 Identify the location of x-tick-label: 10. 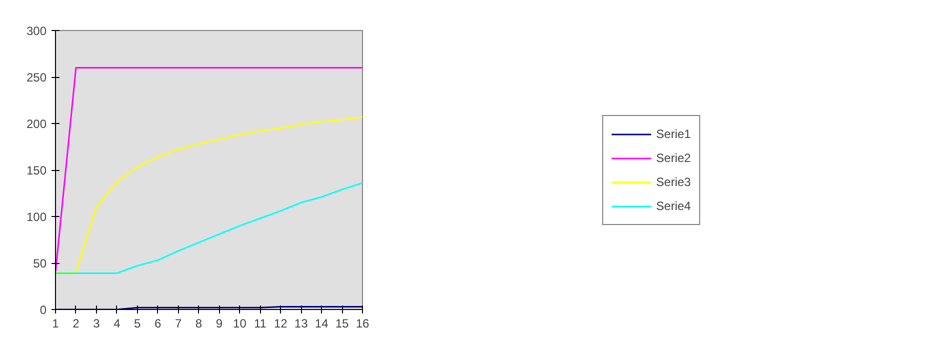
(240, 323).